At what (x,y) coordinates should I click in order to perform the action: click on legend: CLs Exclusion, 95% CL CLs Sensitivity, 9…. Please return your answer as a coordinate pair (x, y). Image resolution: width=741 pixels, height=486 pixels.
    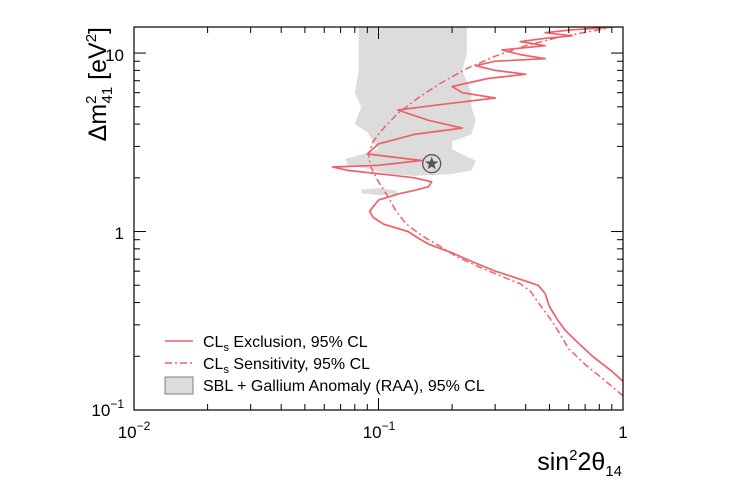
    Looking at the image, I should click on (324, 364).